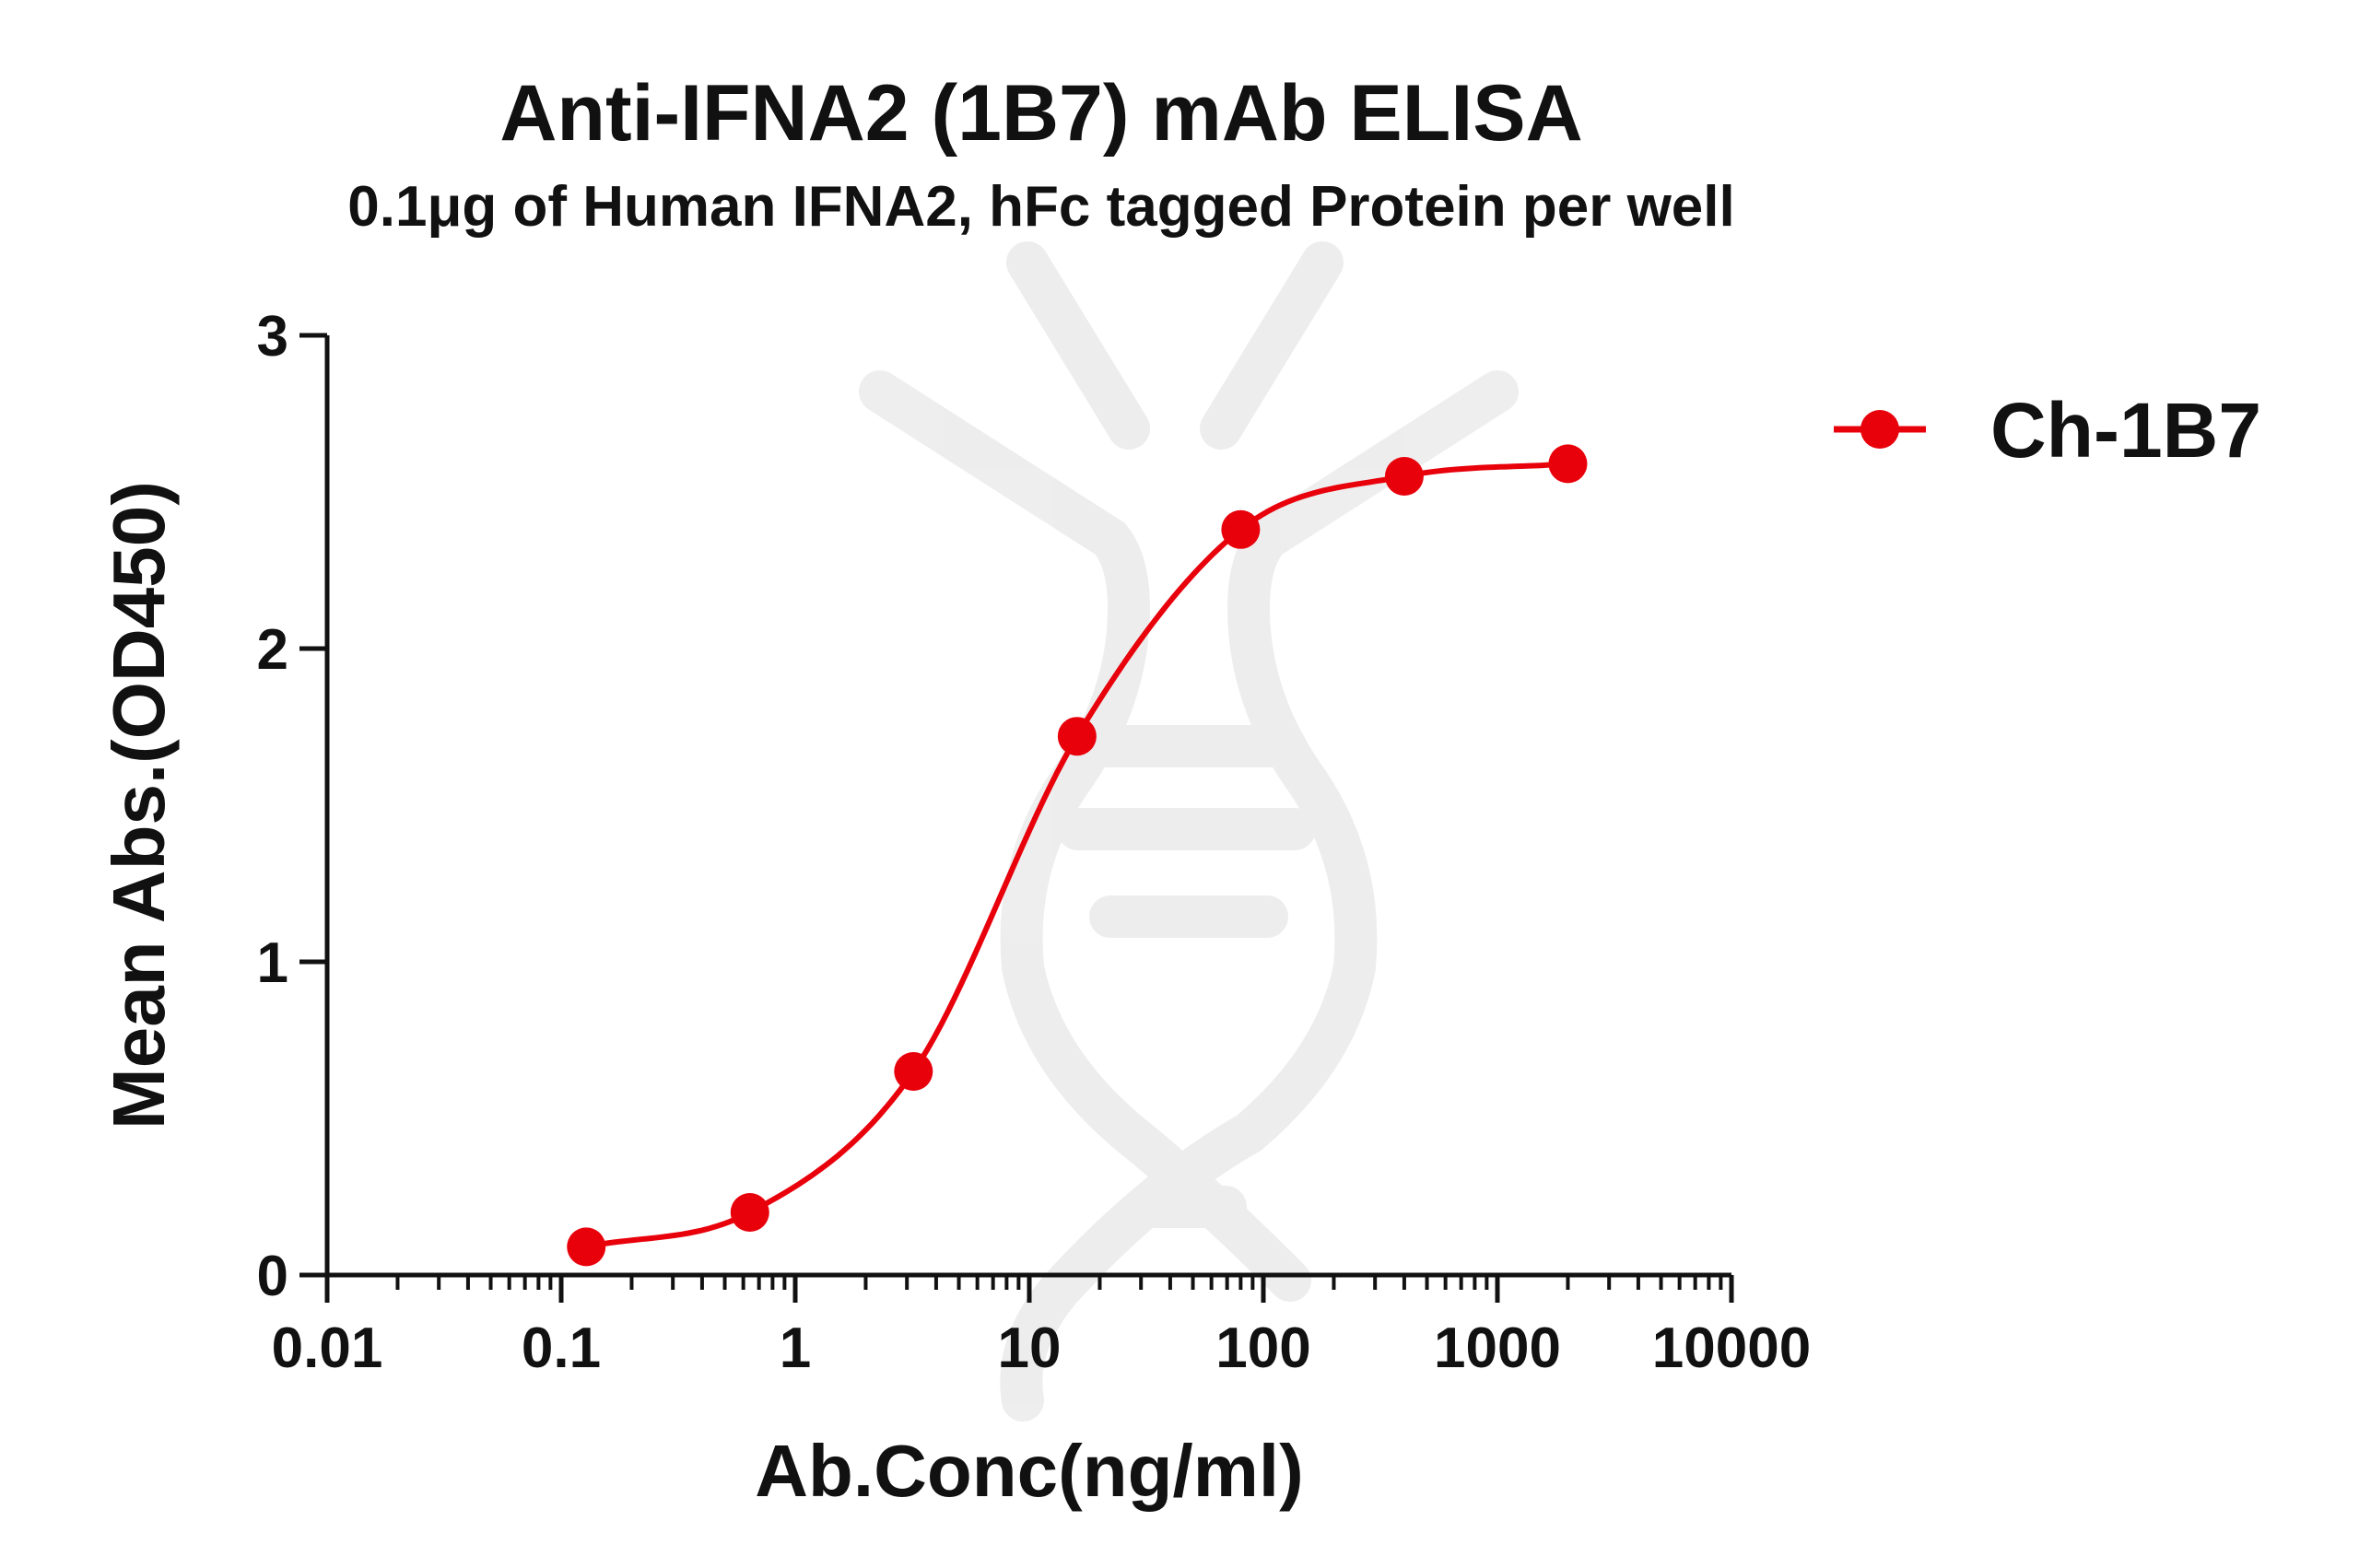 This screenshot has height=1568, width=2359. I want to click on x-axis-label: Ab.Conc(ng/ml), so click(1029, 1471).